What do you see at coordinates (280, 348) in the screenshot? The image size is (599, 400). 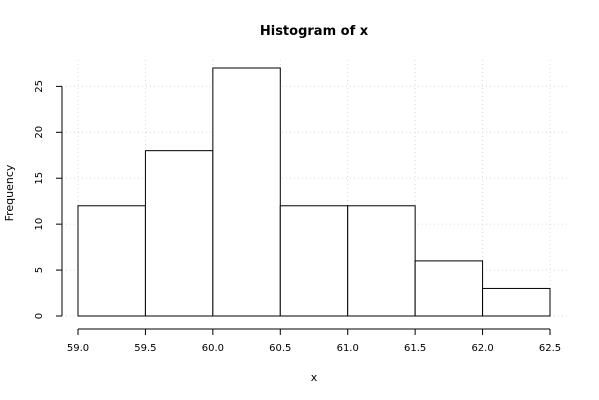 I see `x-tick-label-3: 60.5` at bounding box center [280, 348].